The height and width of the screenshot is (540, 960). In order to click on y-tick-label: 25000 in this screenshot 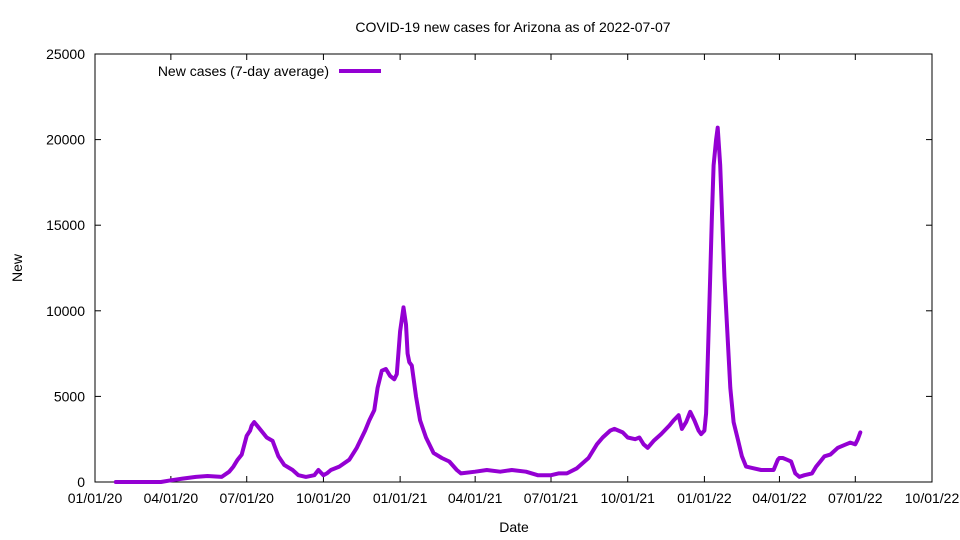, I will do `click(65, 54)`.